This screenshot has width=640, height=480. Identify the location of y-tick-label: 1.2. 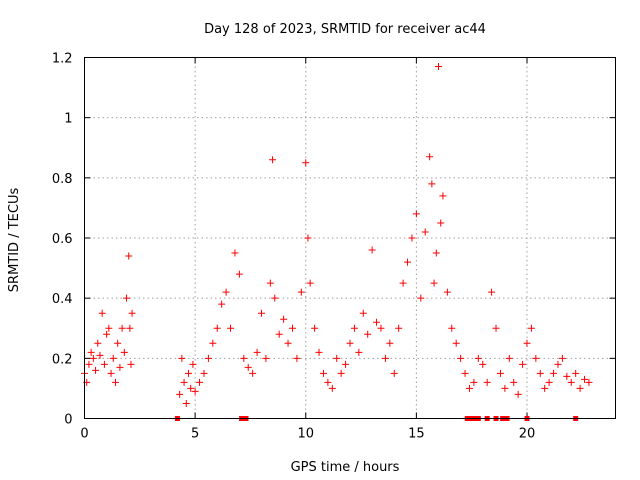
(62, 59).